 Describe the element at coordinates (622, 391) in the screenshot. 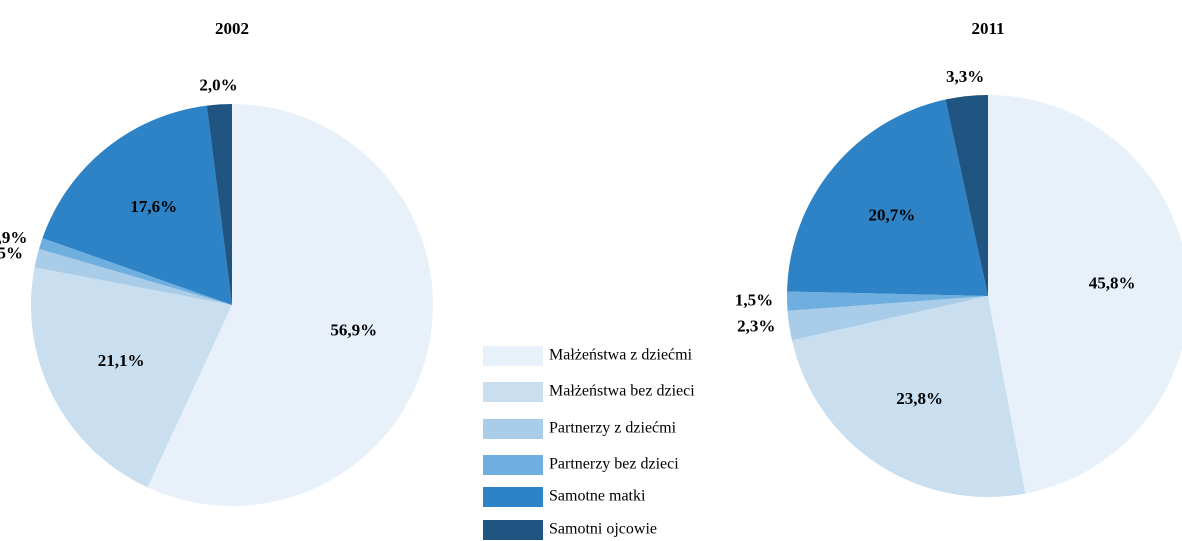

I see `legend-label: Małżeństwa bez dzieci` at that location.